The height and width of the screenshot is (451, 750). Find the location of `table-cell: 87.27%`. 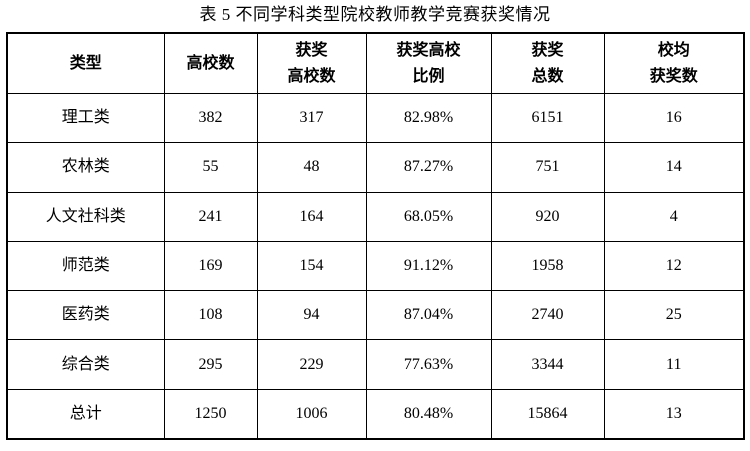

table-cell: 87.27% is located at coordinates (428, 167).